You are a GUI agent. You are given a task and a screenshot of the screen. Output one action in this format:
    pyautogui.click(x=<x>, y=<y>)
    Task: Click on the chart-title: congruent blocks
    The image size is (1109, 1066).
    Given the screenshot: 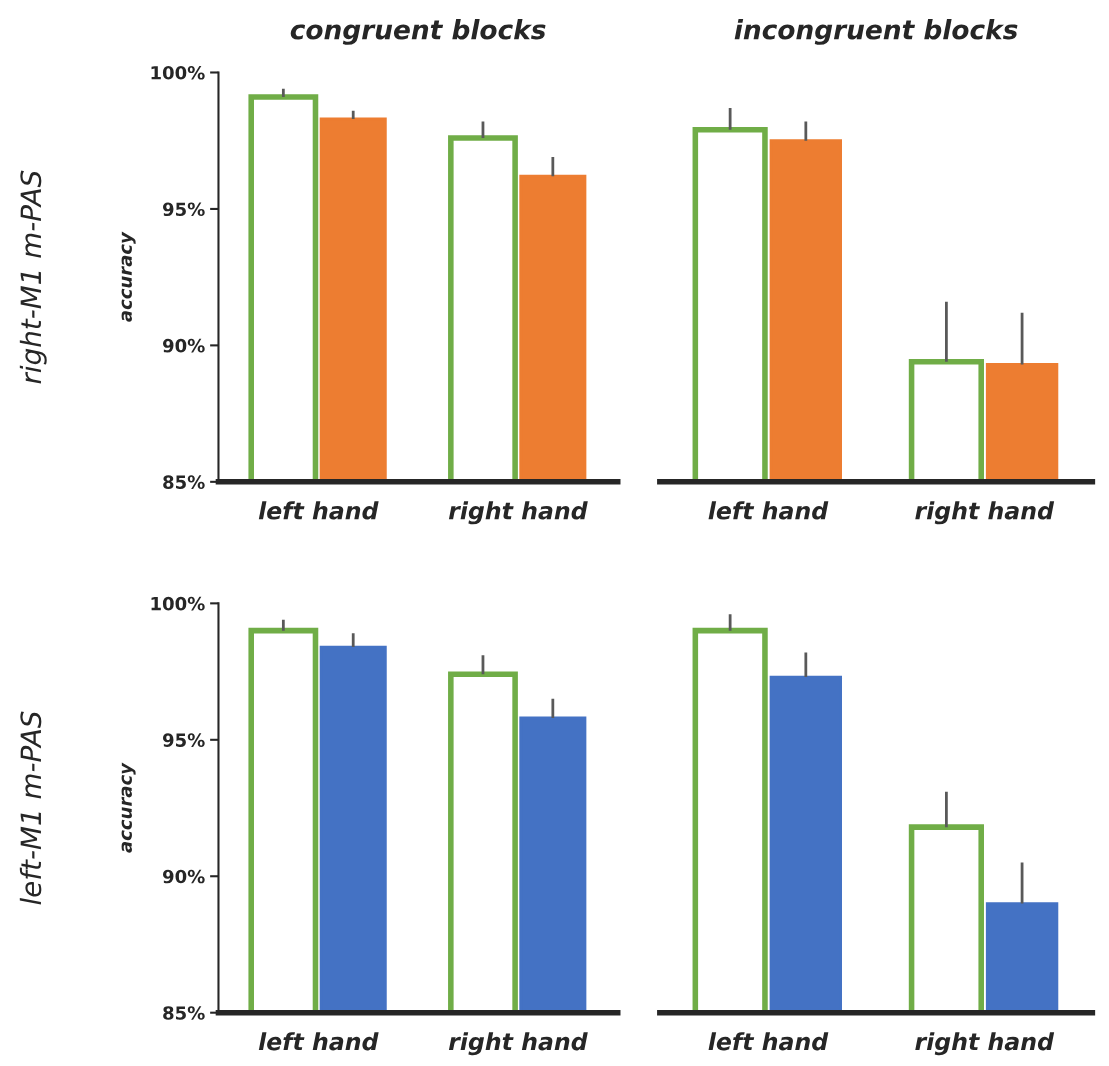 What is the action you would take?
    pyautogui.click(x=418, y=32)
    